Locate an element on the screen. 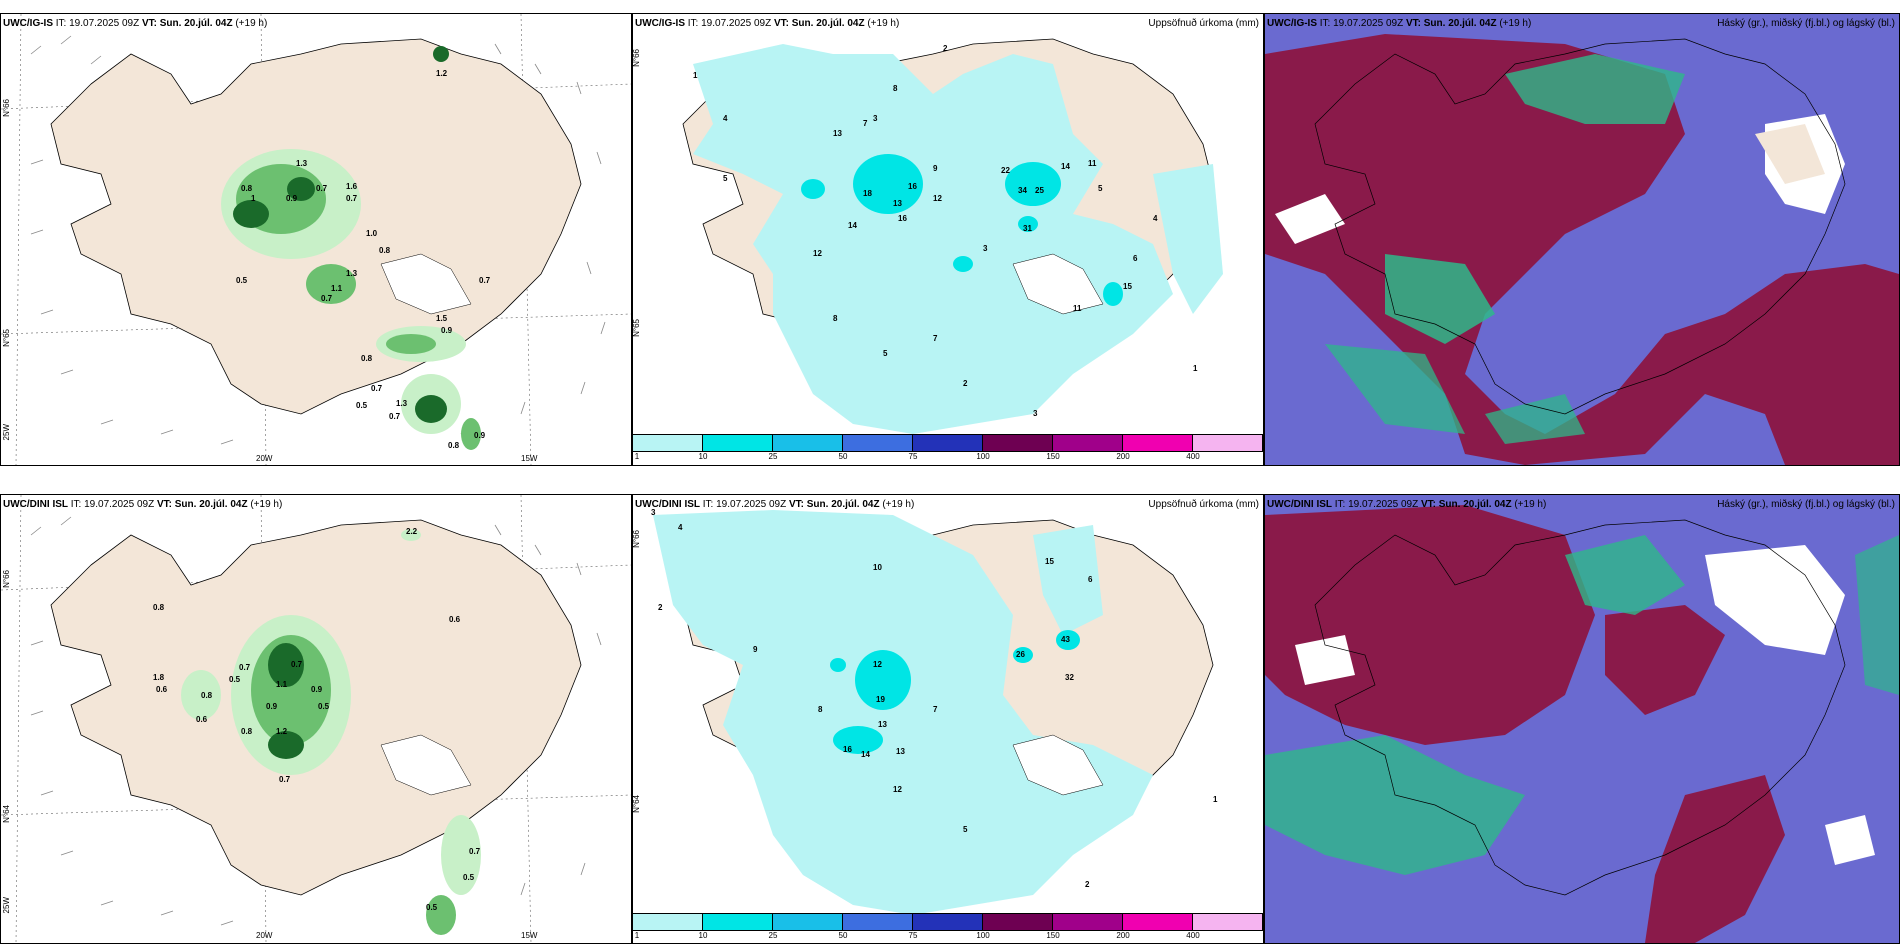  precip-value: 1.8 is located at coordinates (159, 677).